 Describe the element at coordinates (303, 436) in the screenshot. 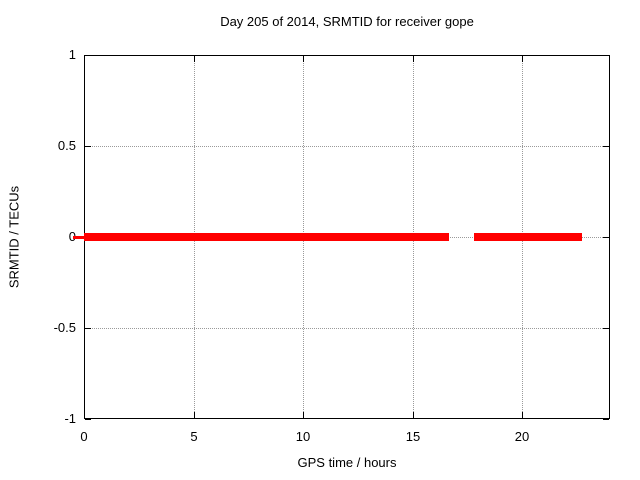

I see `x-tick-label: 10` at that location.